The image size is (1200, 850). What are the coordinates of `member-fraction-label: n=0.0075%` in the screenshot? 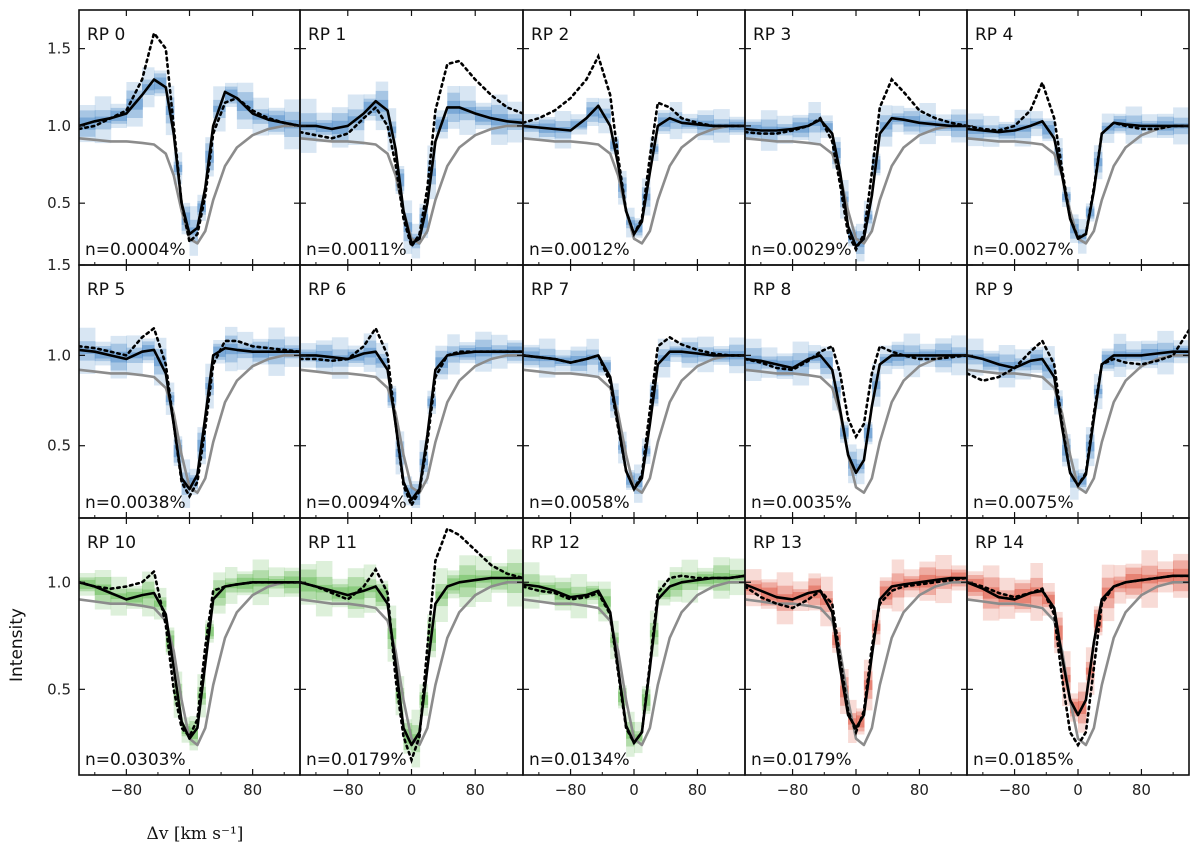 It's located at (1023, 503).